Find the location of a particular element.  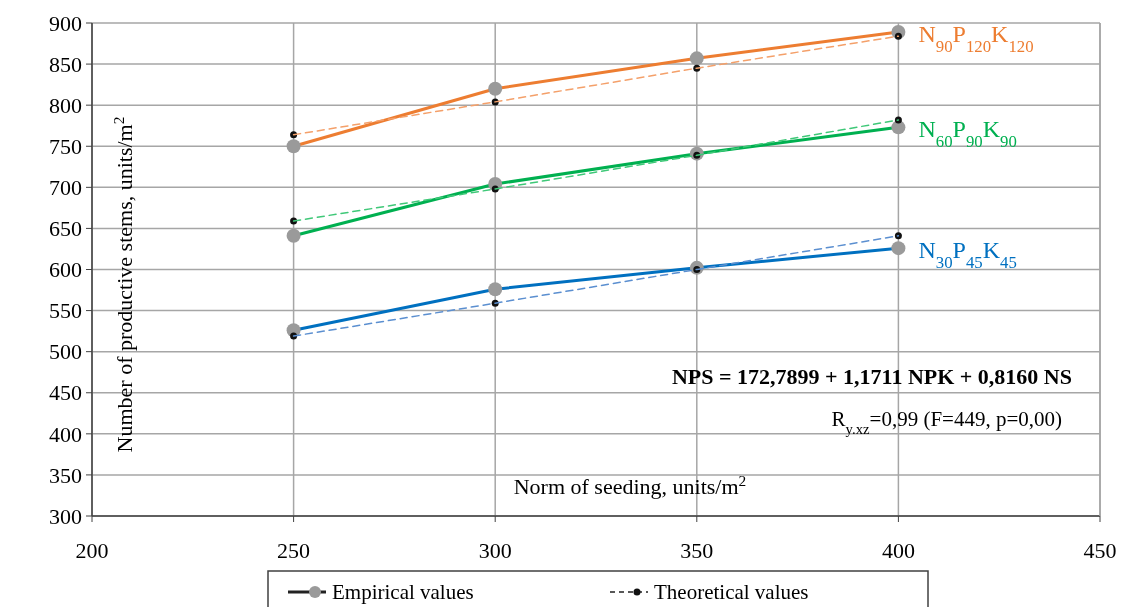

y-tick-label: 400 is located at coordinates (65, 434).